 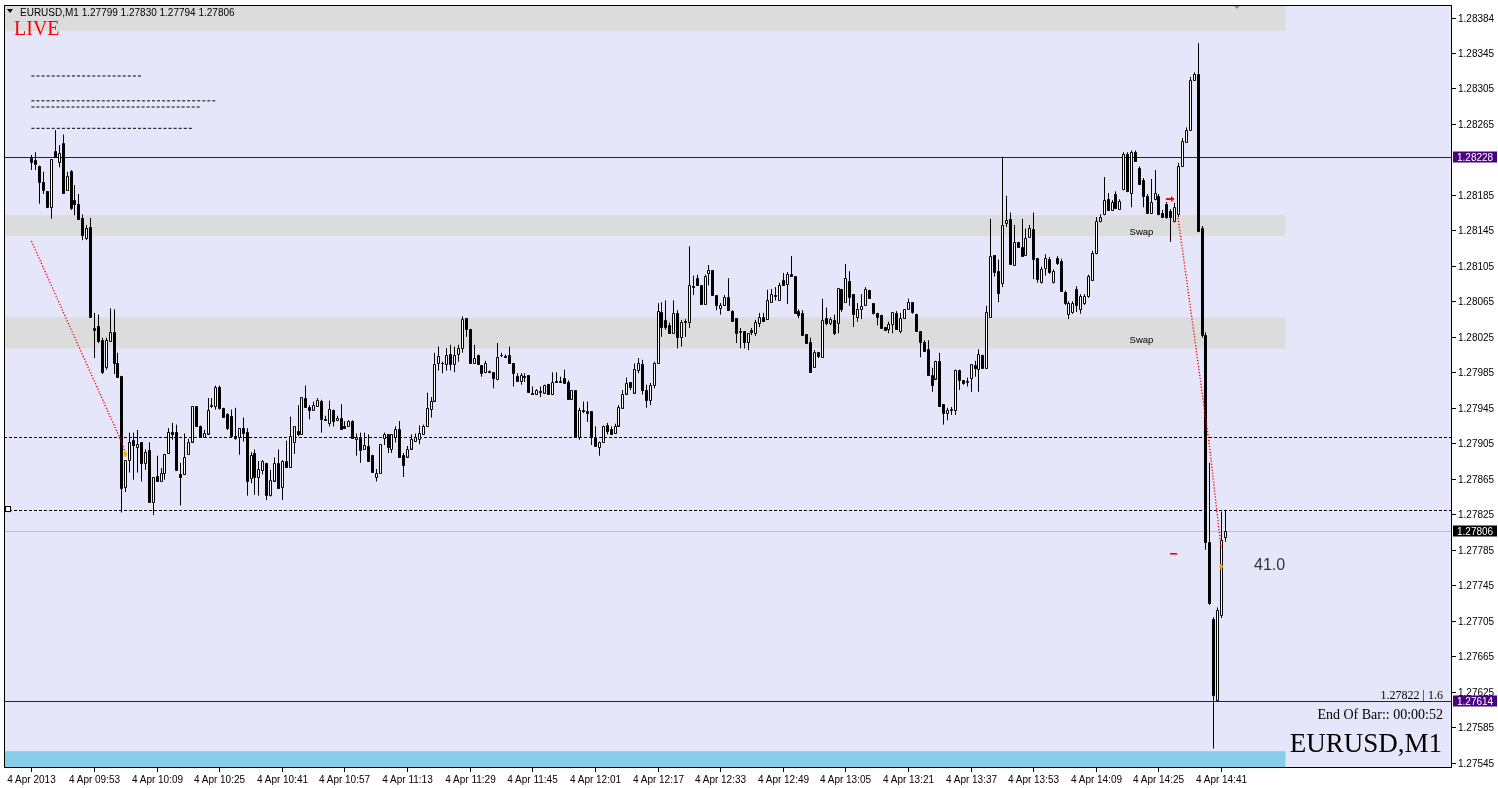 What do you see at coordinates (1221, 779) in the screenshot?
I see `x-tick-label: 4 Apr 14:41` at bounding box center [1221, 779].